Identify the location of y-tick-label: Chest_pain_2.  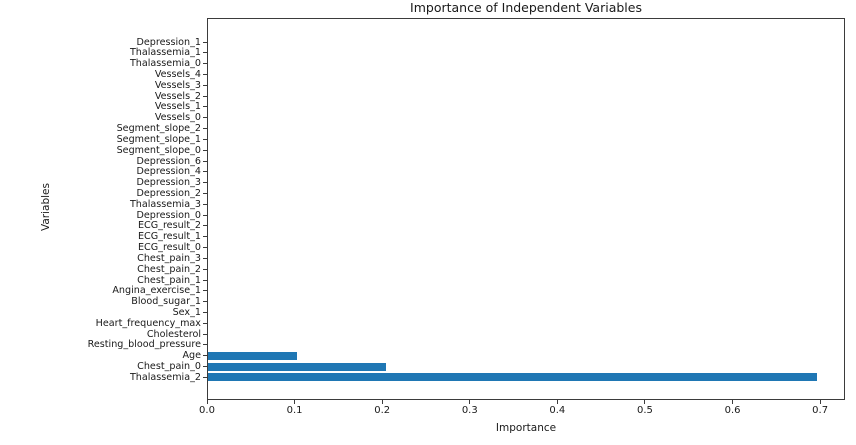
(169, 269).